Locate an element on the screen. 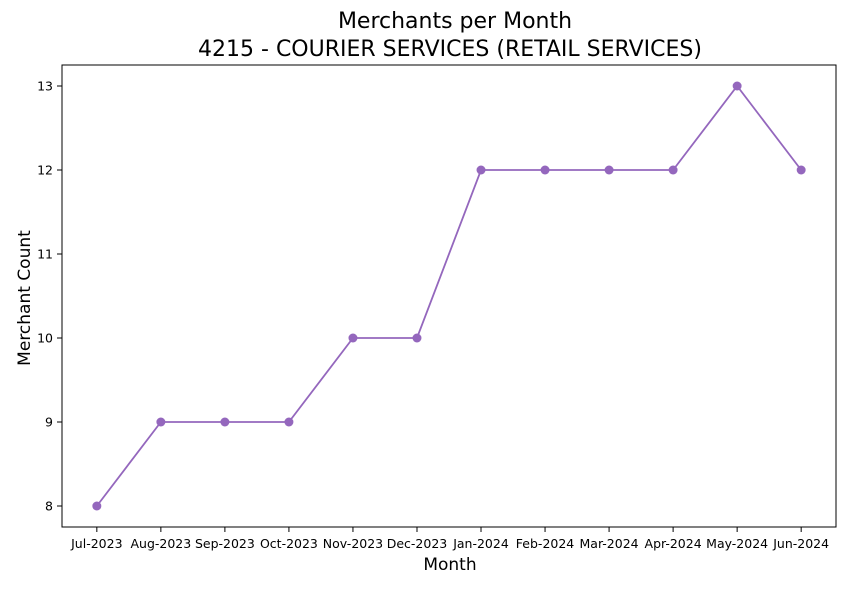 The width and height of the screenshot is (847, 589). y-tick-label: 9 is located at coordinates (49, 422).